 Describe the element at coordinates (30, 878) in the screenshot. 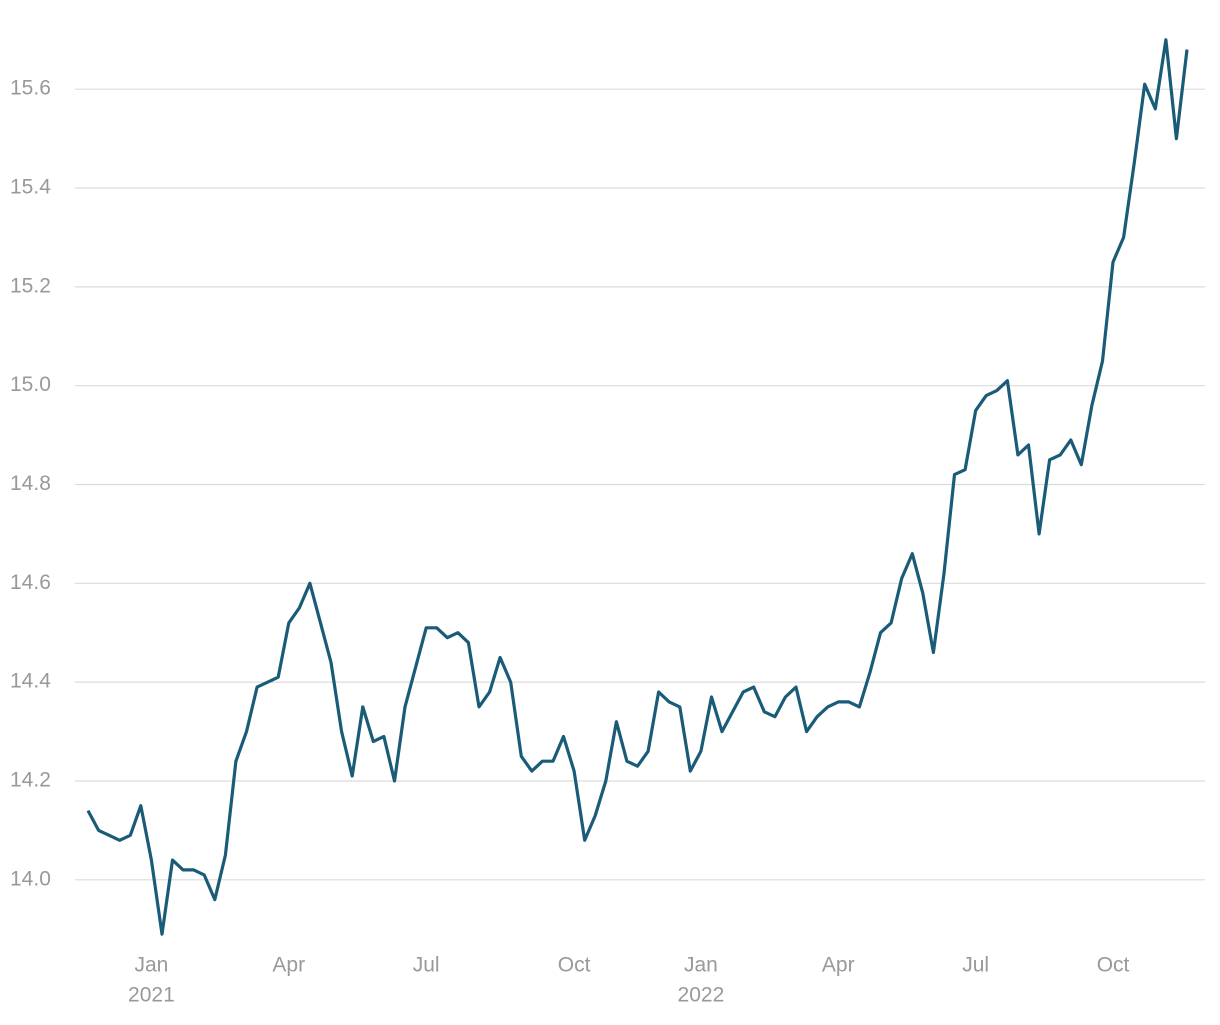

I see `y-tick-label: 14.0` at that location.